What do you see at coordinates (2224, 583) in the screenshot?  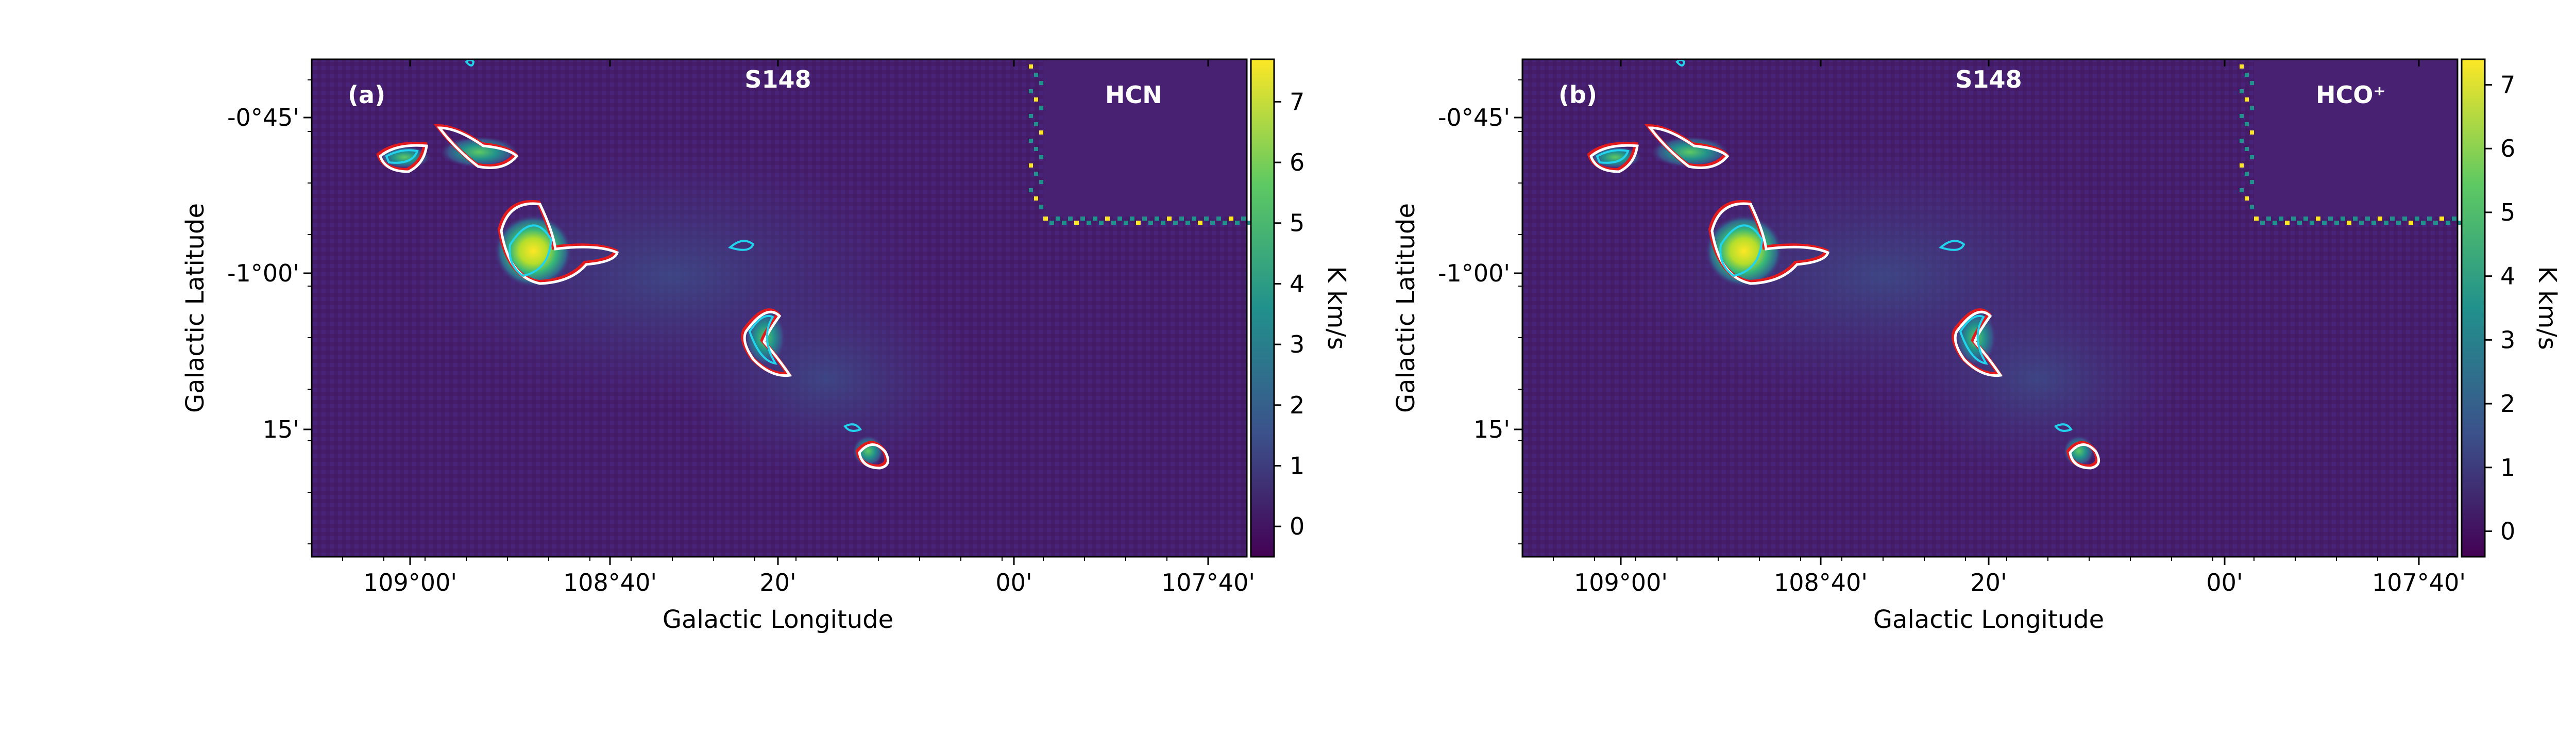 I see `x-tick-label: 00'` at bounding box center [2224, 583].